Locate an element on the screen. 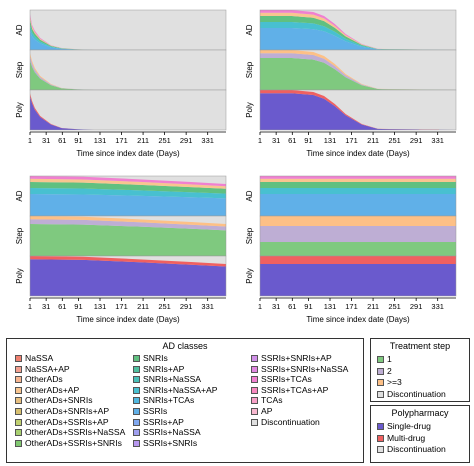 The height and width of the screenshot is (466, 474). ad-class-legend-label: OtherADs+SNRIs is located at coordinates (59, 400).